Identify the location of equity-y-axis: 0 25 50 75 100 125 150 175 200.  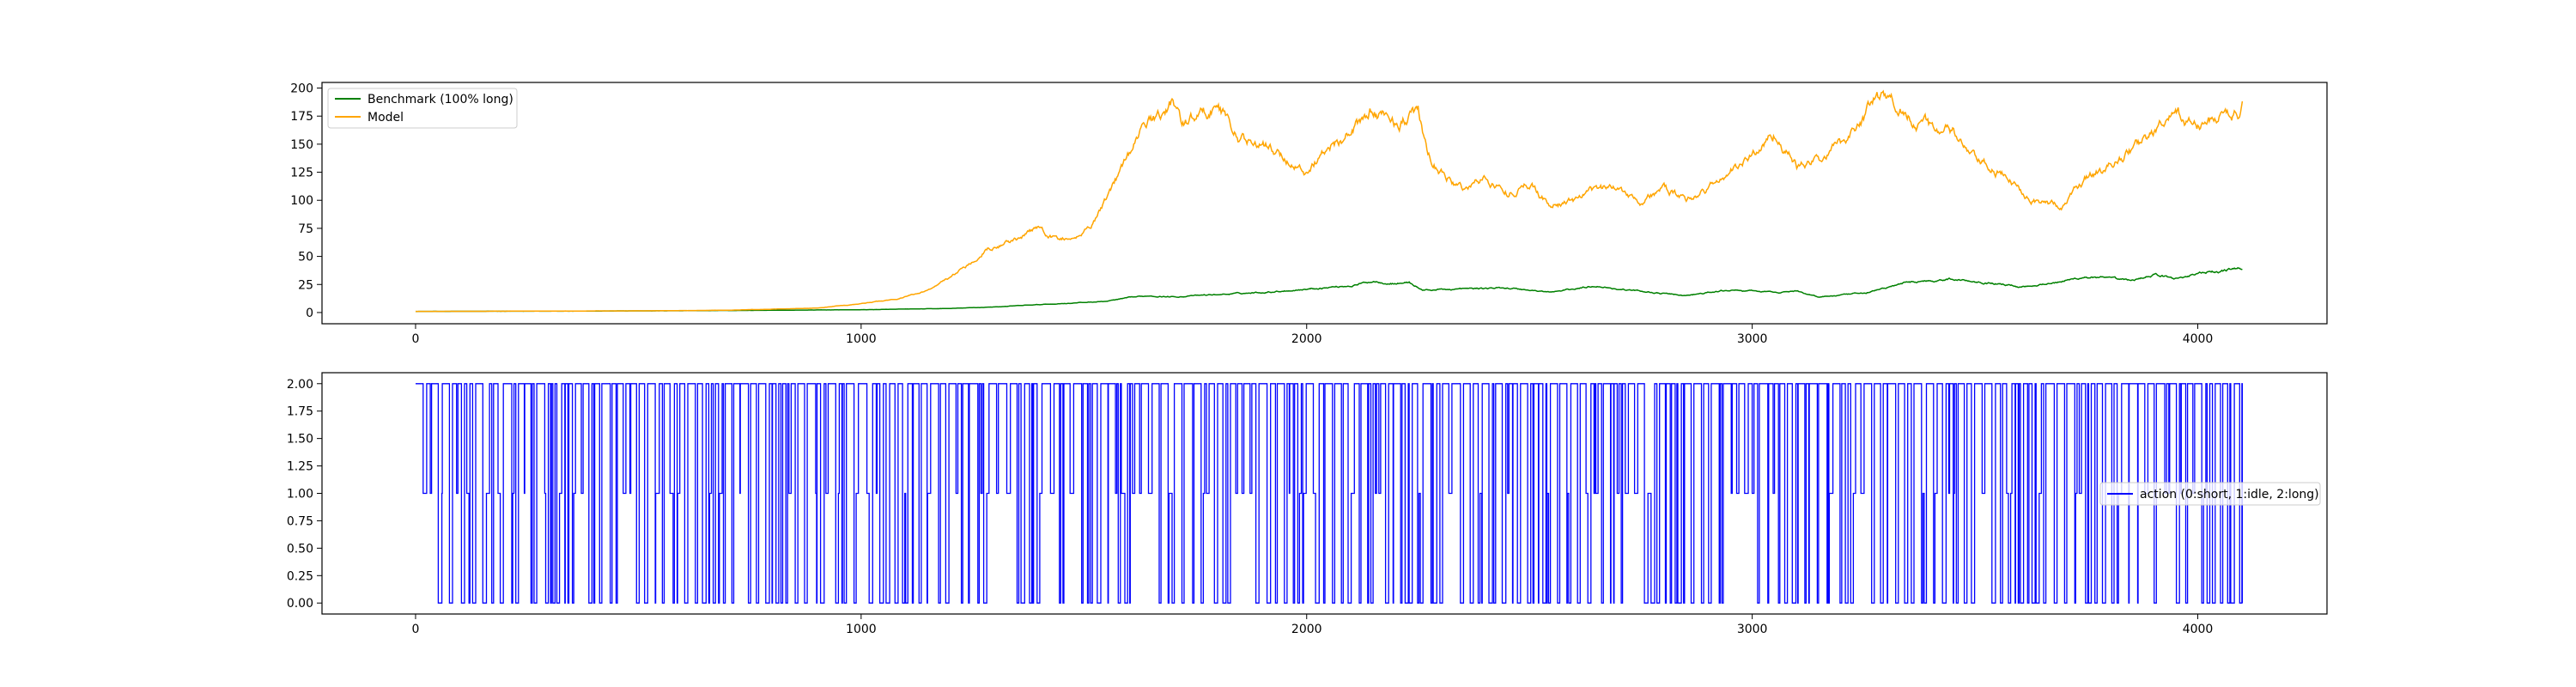
(306, 201).